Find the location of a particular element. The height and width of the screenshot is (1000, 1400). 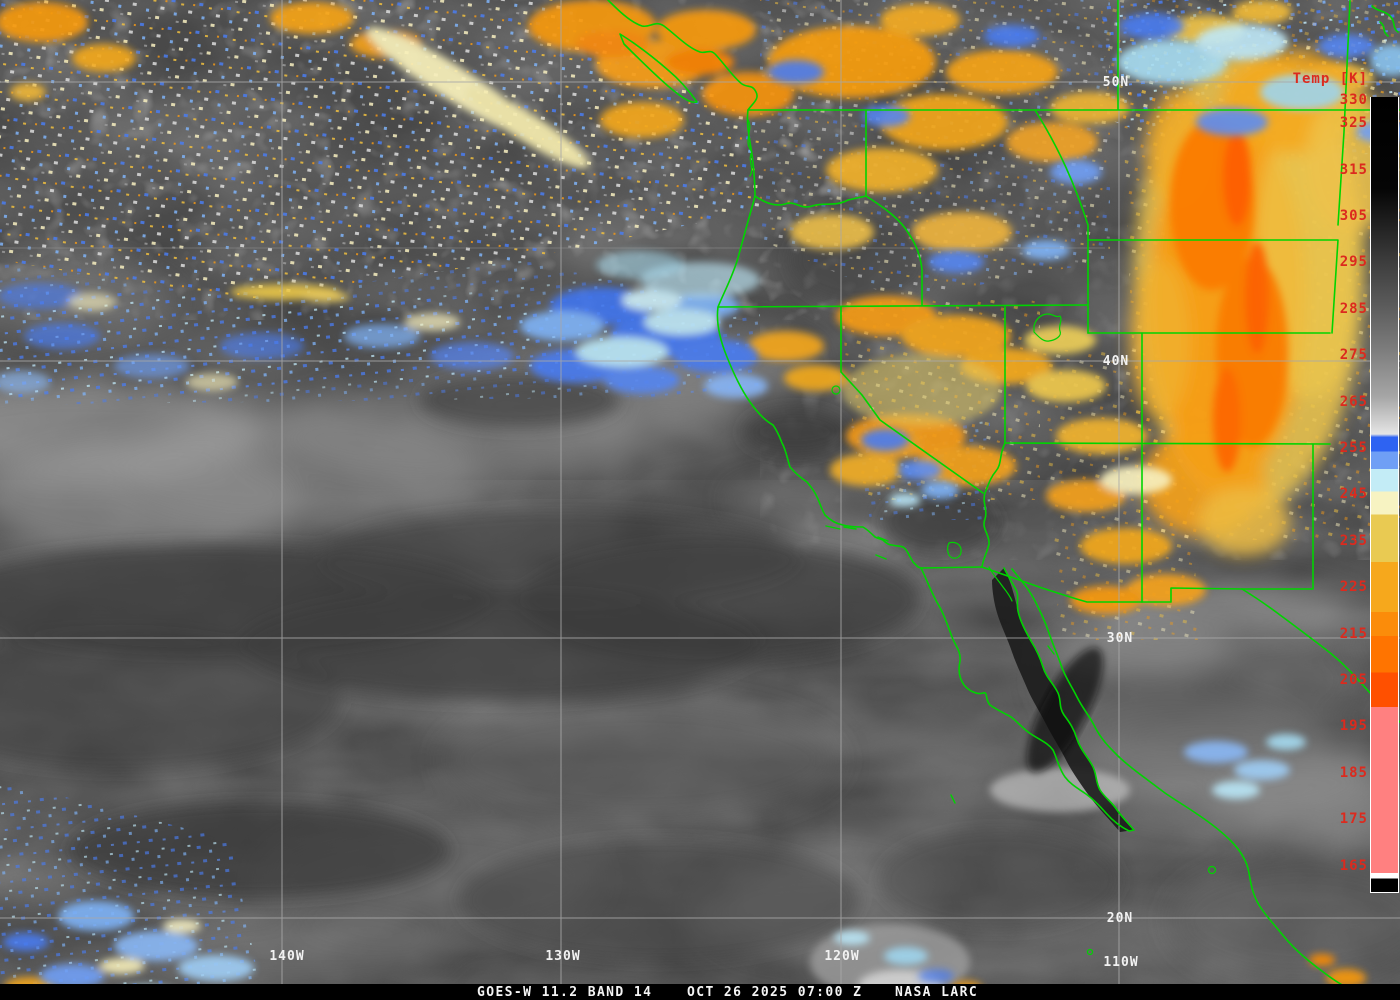

longitude-label-110w: 110W is located at coordinates (1120, 962).